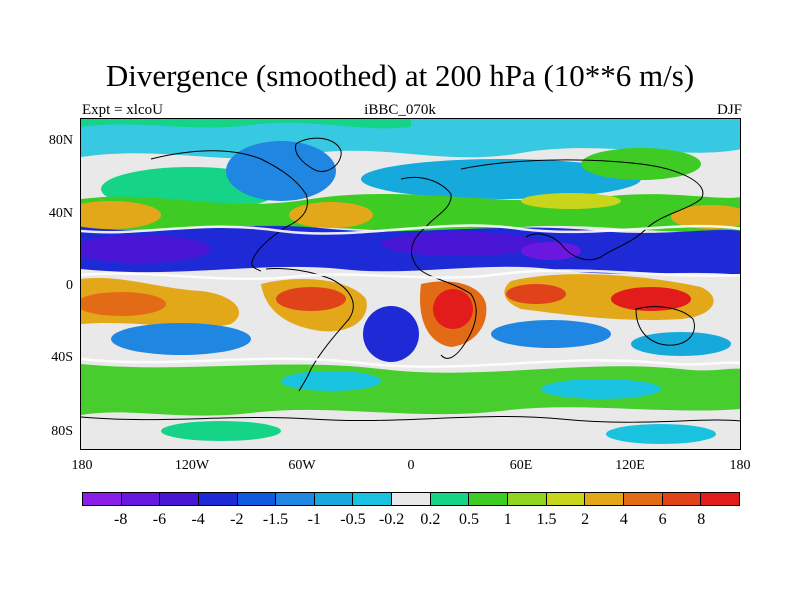 Image resolution: width=800 pixels, height=600 pixels. Describe the element at coordinates (410, 229) in the screenshot. I see `zero-contour-north` at that location.